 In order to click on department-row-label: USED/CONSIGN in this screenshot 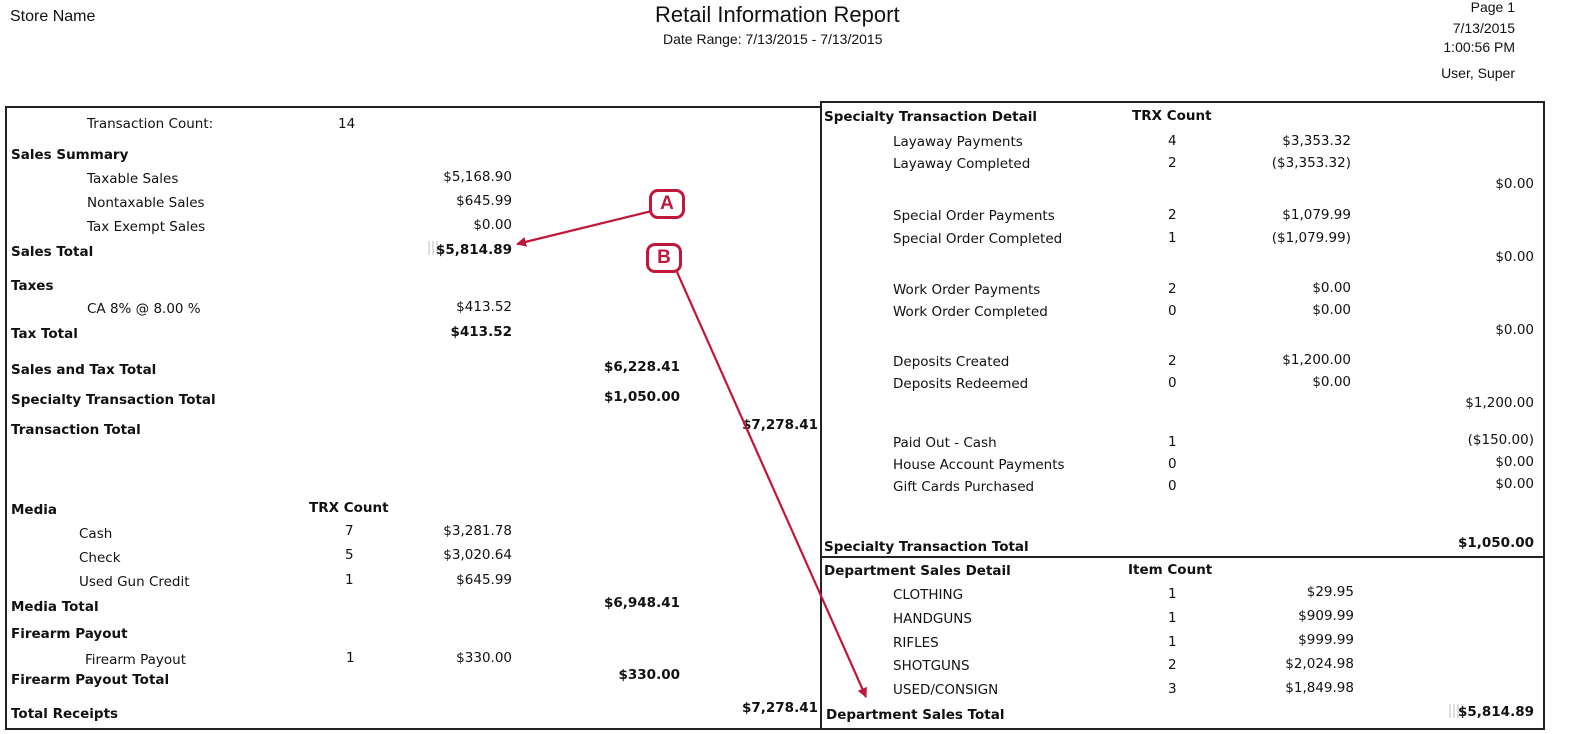, I will do `click(946, 690)`.